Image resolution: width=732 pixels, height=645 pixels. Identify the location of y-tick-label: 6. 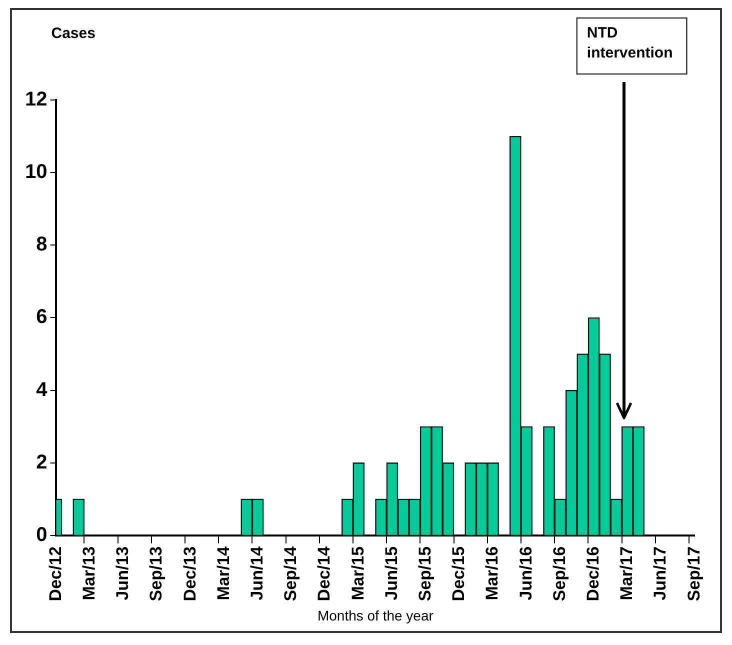
(42, 317).